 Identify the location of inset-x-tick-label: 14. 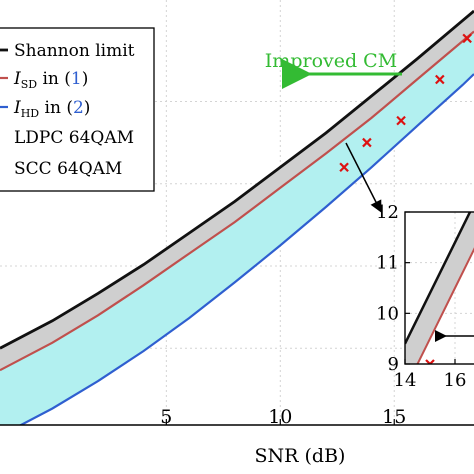
(405, 380).